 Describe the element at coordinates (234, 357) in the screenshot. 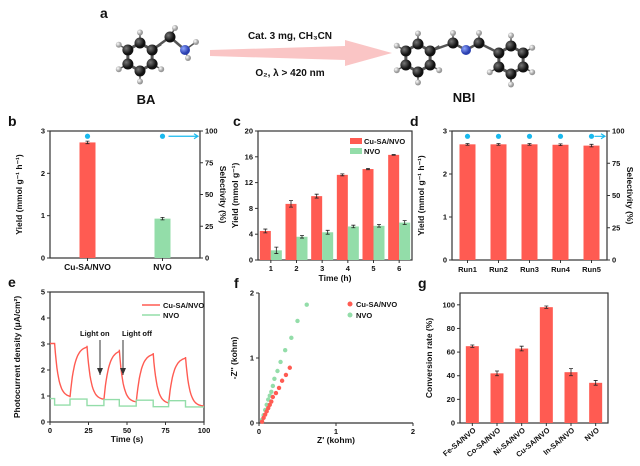

I see `y-axis-label: -Z'' (kohm)` at that location.